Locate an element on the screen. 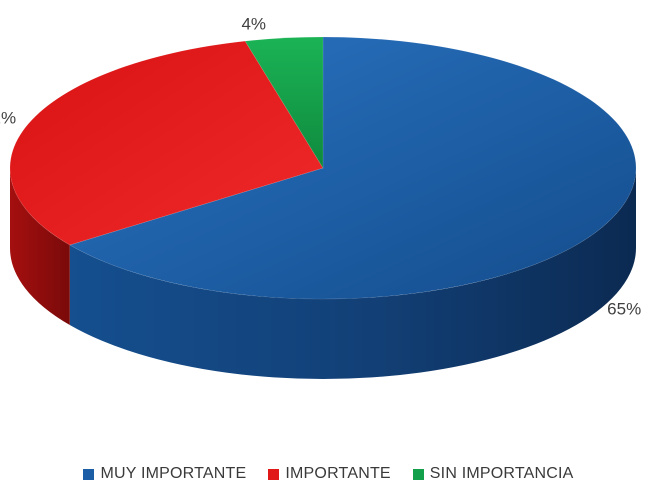 The image size is (657, 487). legend-label-importante: IMPORTANTE is located at coordinates (338, 473).